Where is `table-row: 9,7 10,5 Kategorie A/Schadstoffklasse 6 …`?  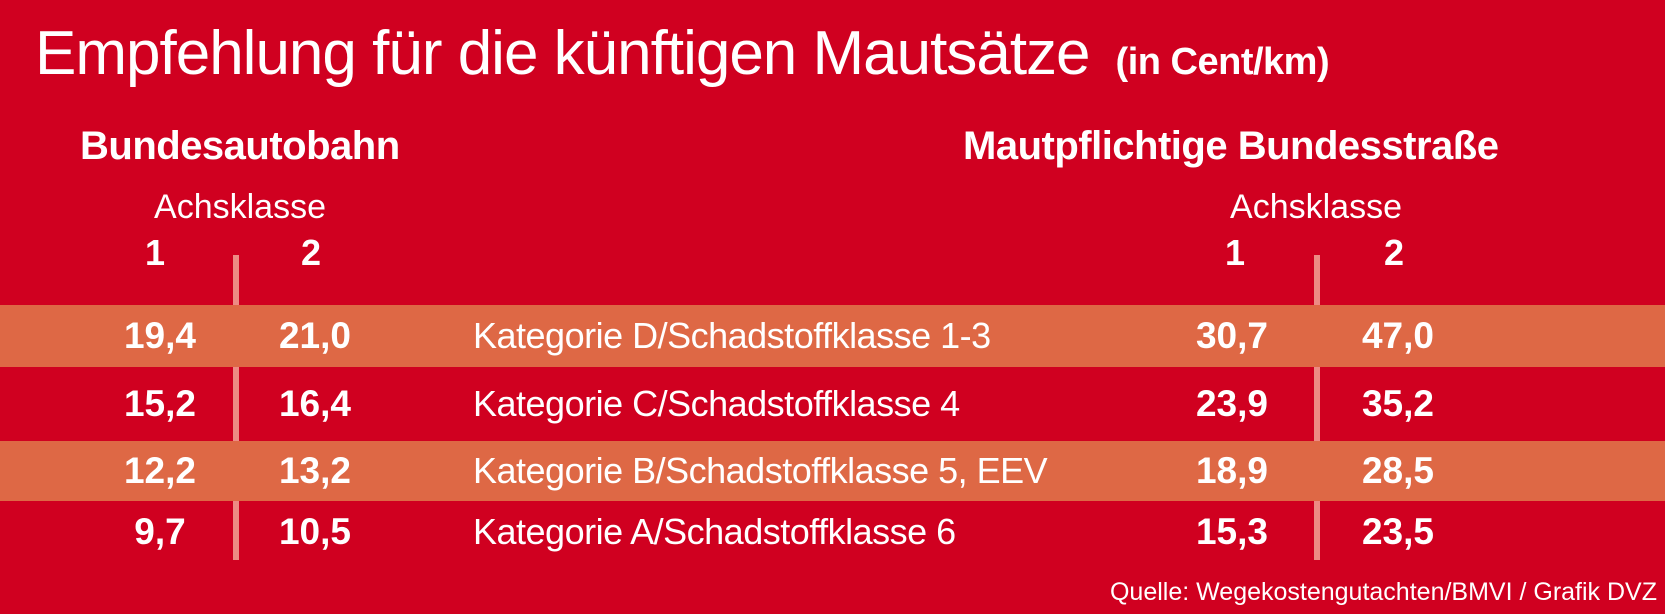
table-row: 9,7 10,5 Kategorie A/Schadstoffklasse 6 … is located at coordinates (832, 532).